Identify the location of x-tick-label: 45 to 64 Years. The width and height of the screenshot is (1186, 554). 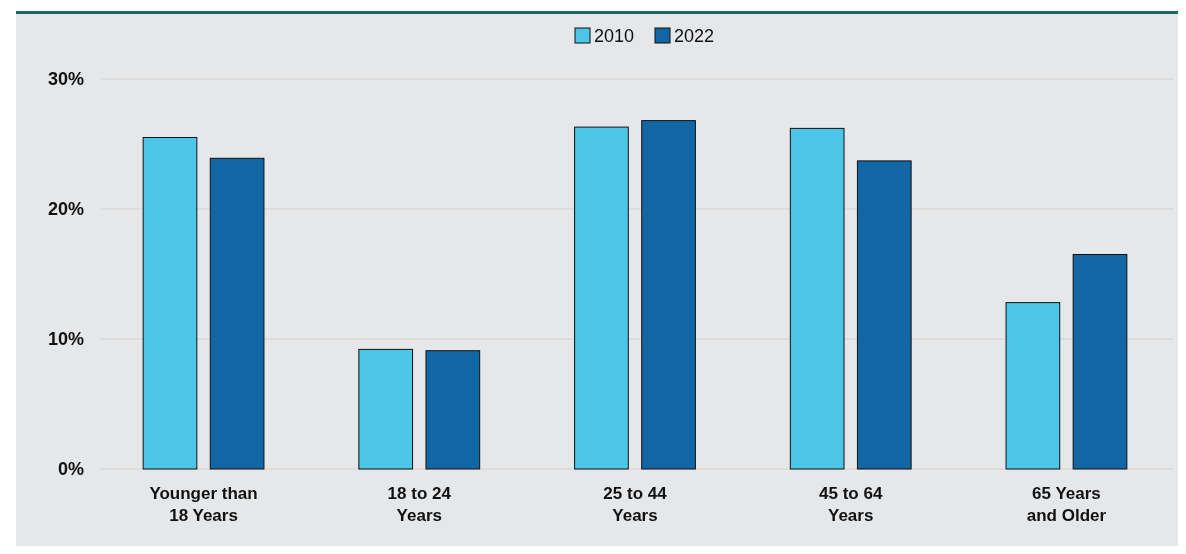
(851, 504).